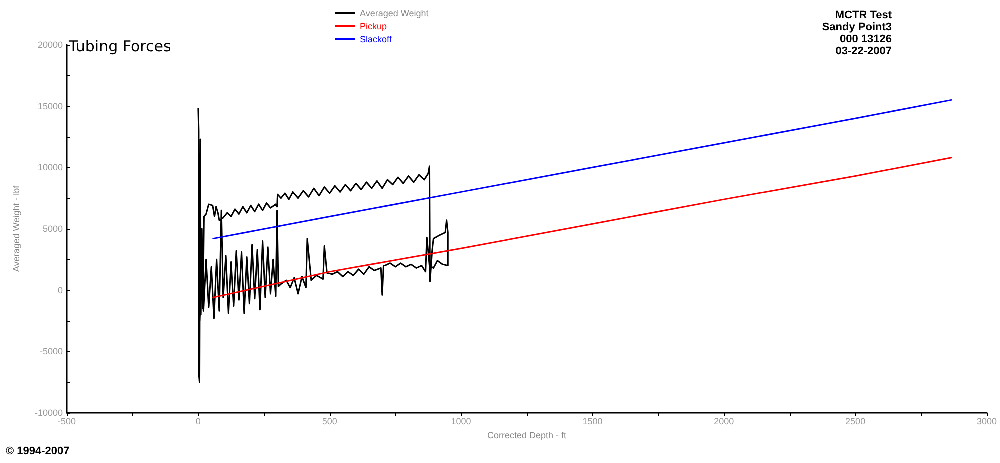 This screenshot has height=463, width=1000. I want to click on x-tick-label: 1500, so click(592, 421).